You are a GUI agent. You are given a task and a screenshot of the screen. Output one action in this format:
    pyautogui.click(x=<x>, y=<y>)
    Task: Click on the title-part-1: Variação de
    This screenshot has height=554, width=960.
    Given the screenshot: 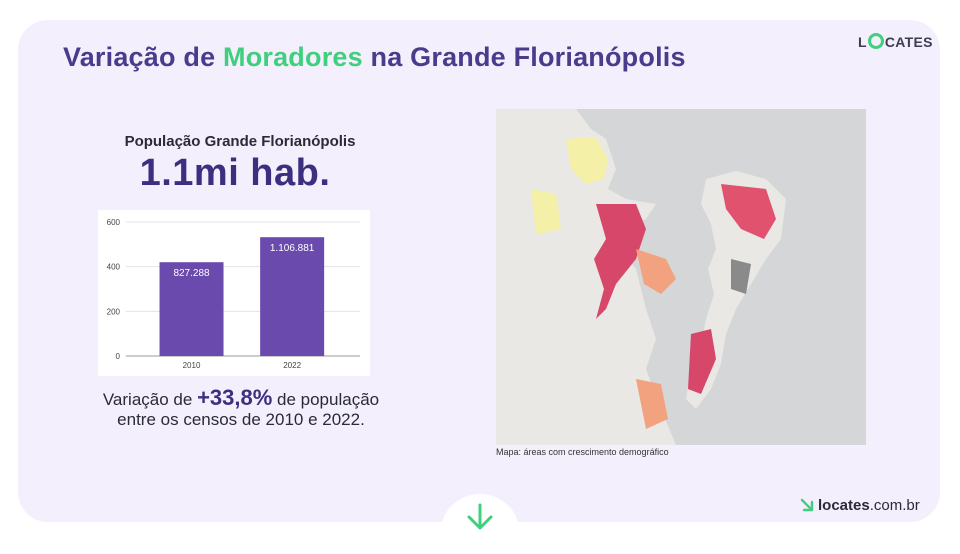 What is the action you would take?
    pyautogui.click(x=143, y=57)
    